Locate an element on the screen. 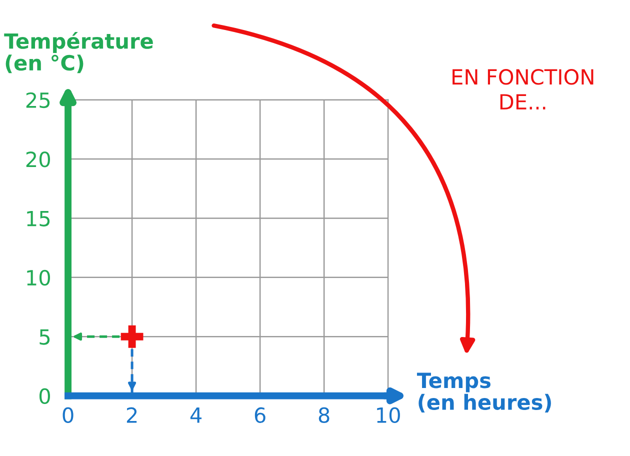  y-tick-label: 20 is located at coordinates (38, 160).